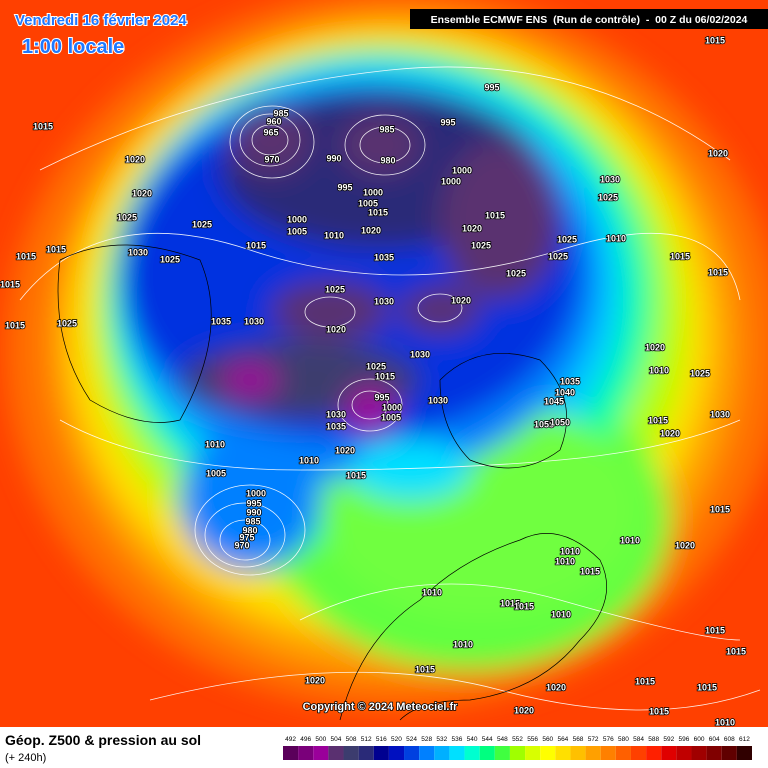 The image size is (768, 768). I want to click on colorbar-label: 592, so click(668, 739).